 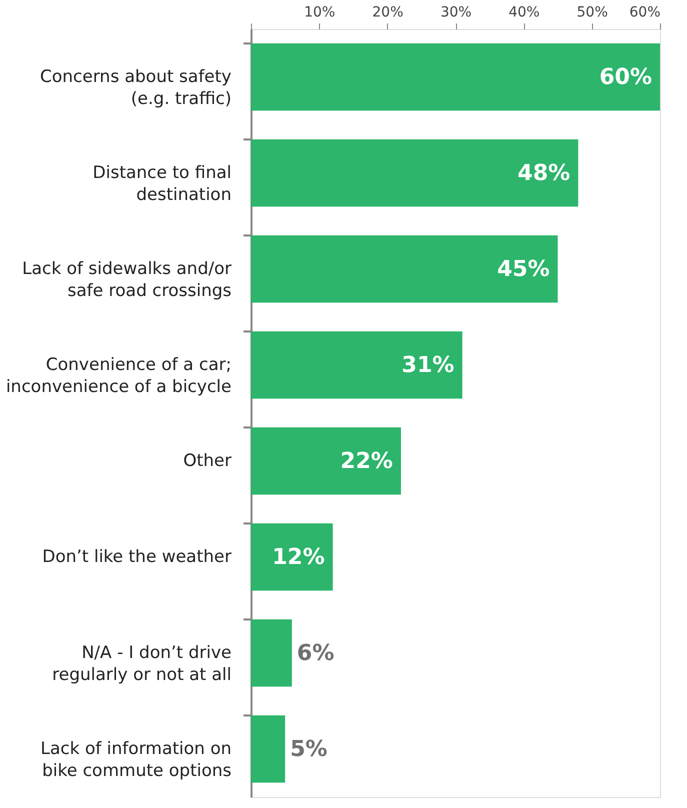 What do you see at coordinates (309, 749) in the screenshot?
I see `data-label: 5%` at bounding box center [309, 749].